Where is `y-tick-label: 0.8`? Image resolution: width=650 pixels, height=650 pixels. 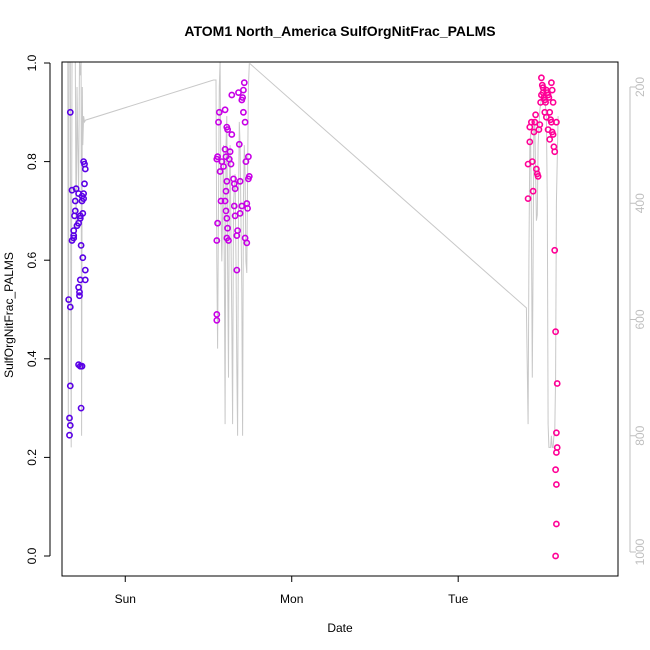 y-tick-label: 0.8 is located at coordinates (32, 161).